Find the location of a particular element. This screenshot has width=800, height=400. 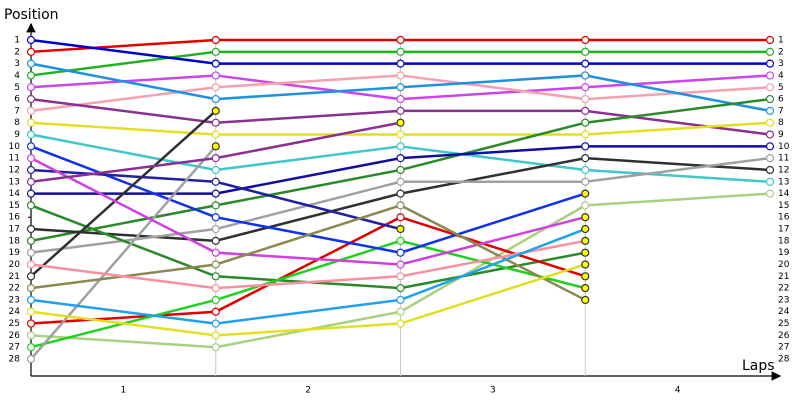

y-tick-label-right: 3 is located at coordinates (781, 64).